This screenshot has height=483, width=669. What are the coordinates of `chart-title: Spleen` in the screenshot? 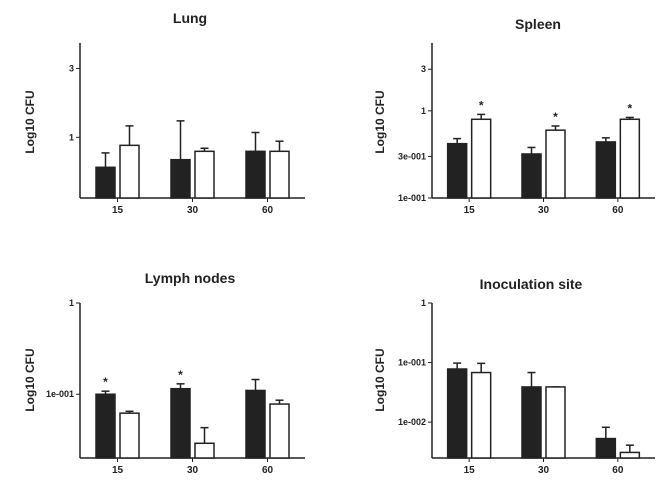 It's located at (538, 24).